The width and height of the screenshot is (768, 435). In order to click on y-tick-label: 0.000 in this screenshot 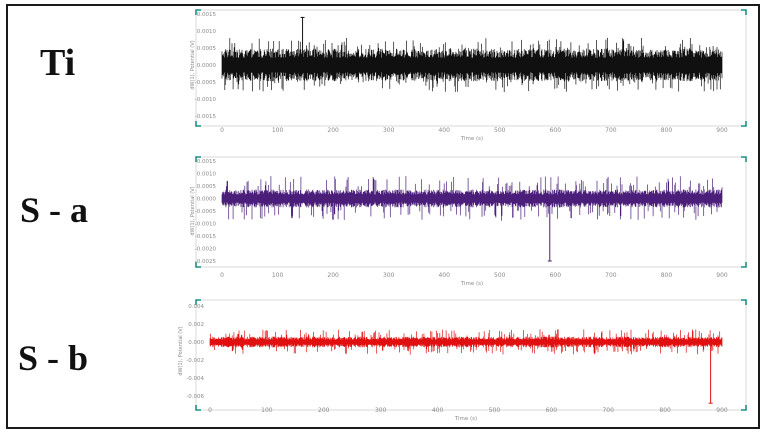, I will do `click(196, 343)`.